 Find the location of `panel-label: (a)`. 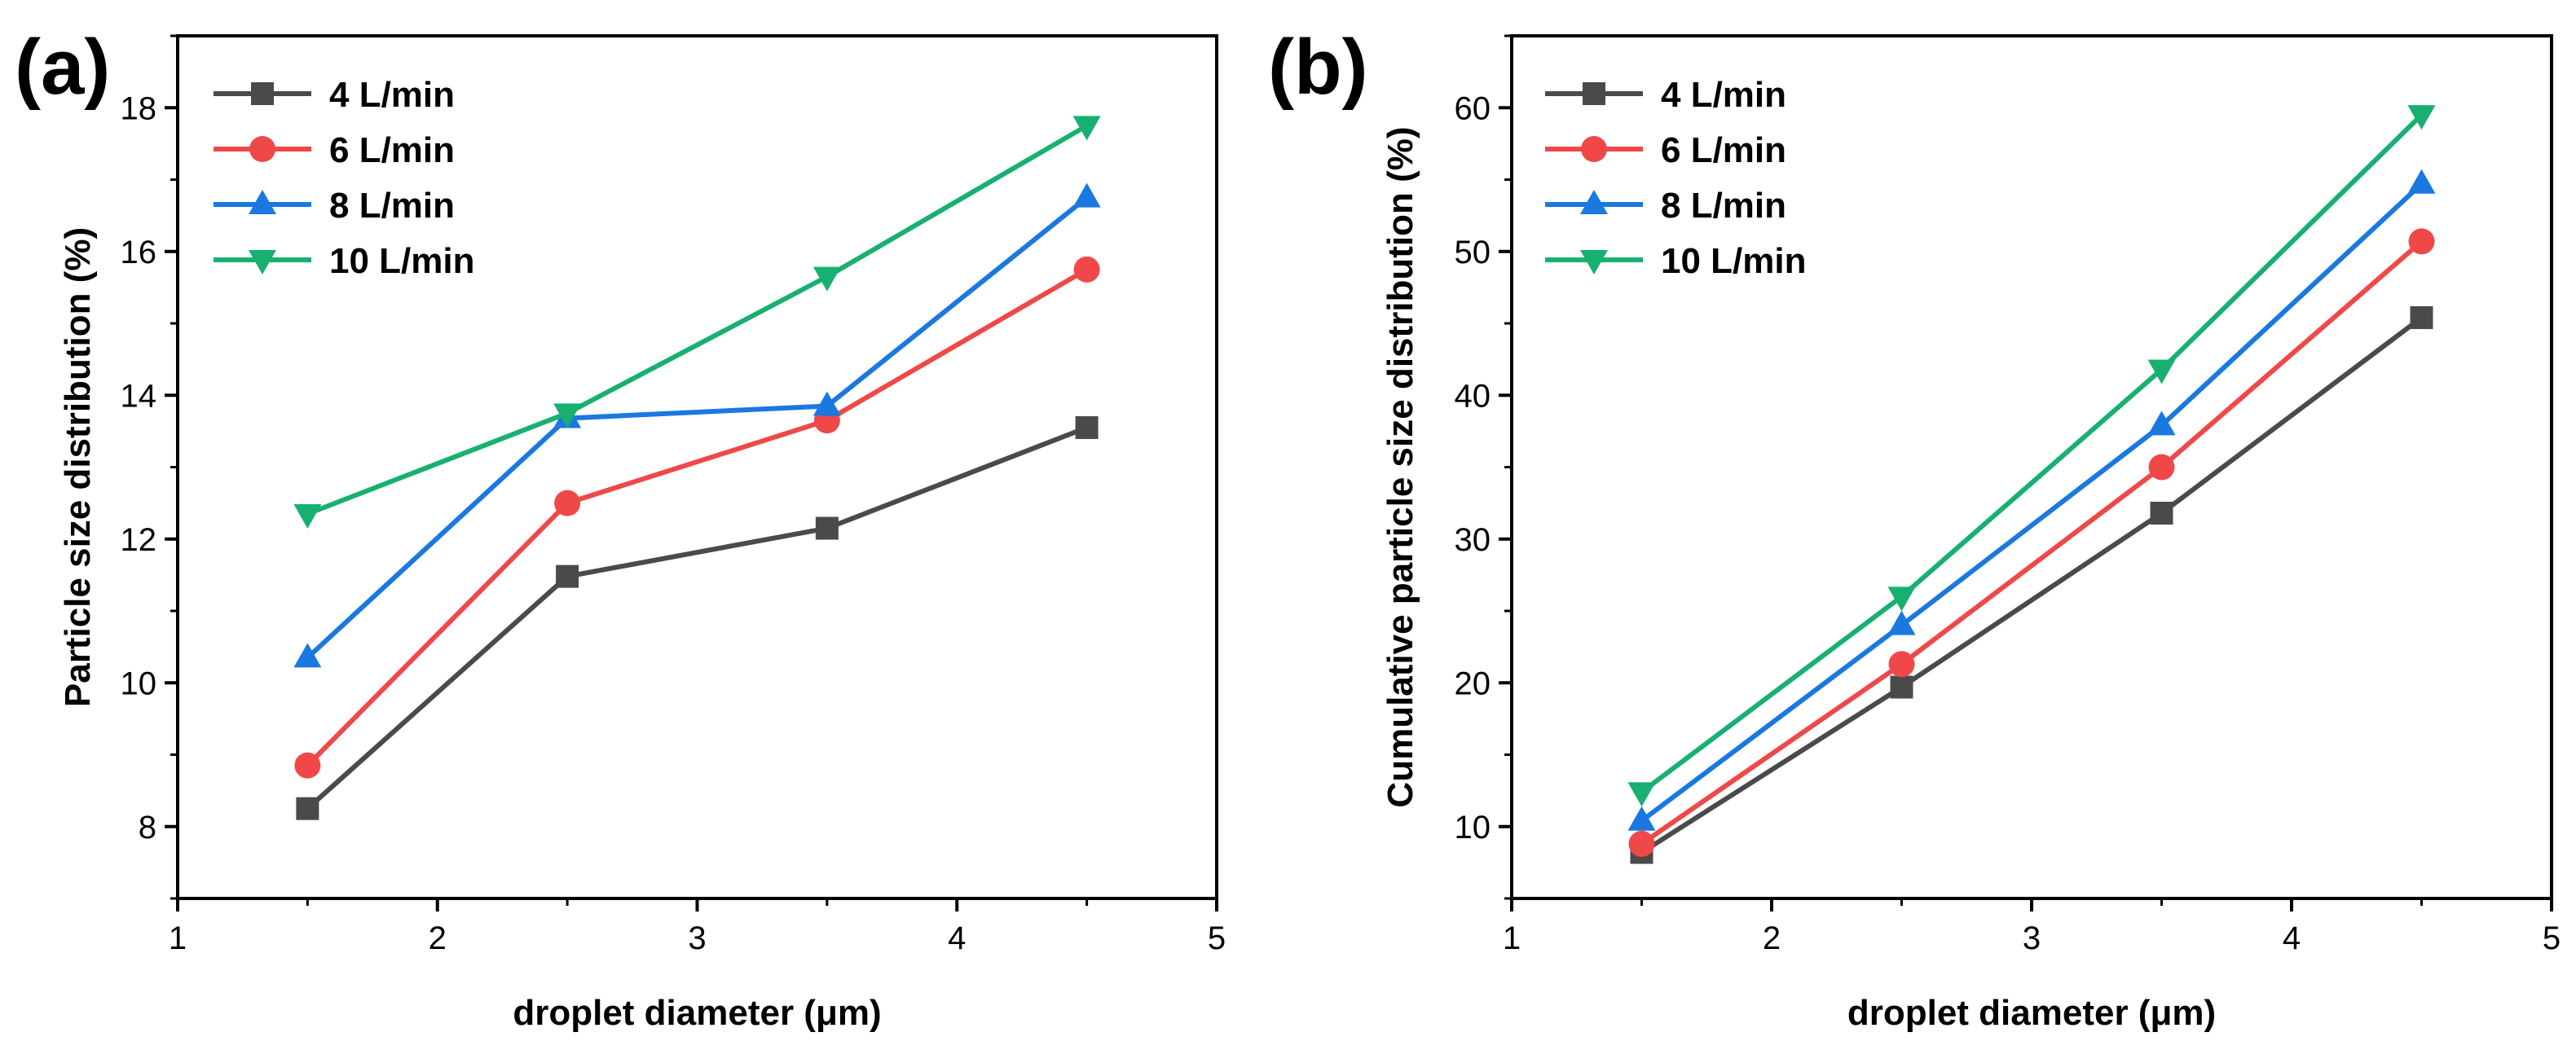

panel-label: (a) is located at coordinates (62, 67).